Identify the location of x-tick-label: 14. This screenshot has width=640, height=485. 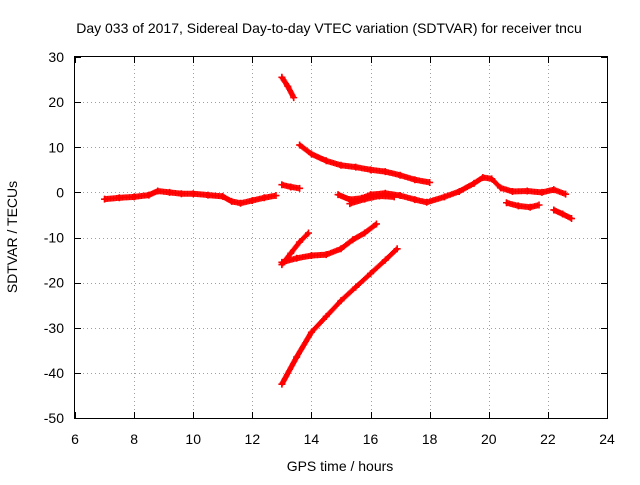
(312, 439).